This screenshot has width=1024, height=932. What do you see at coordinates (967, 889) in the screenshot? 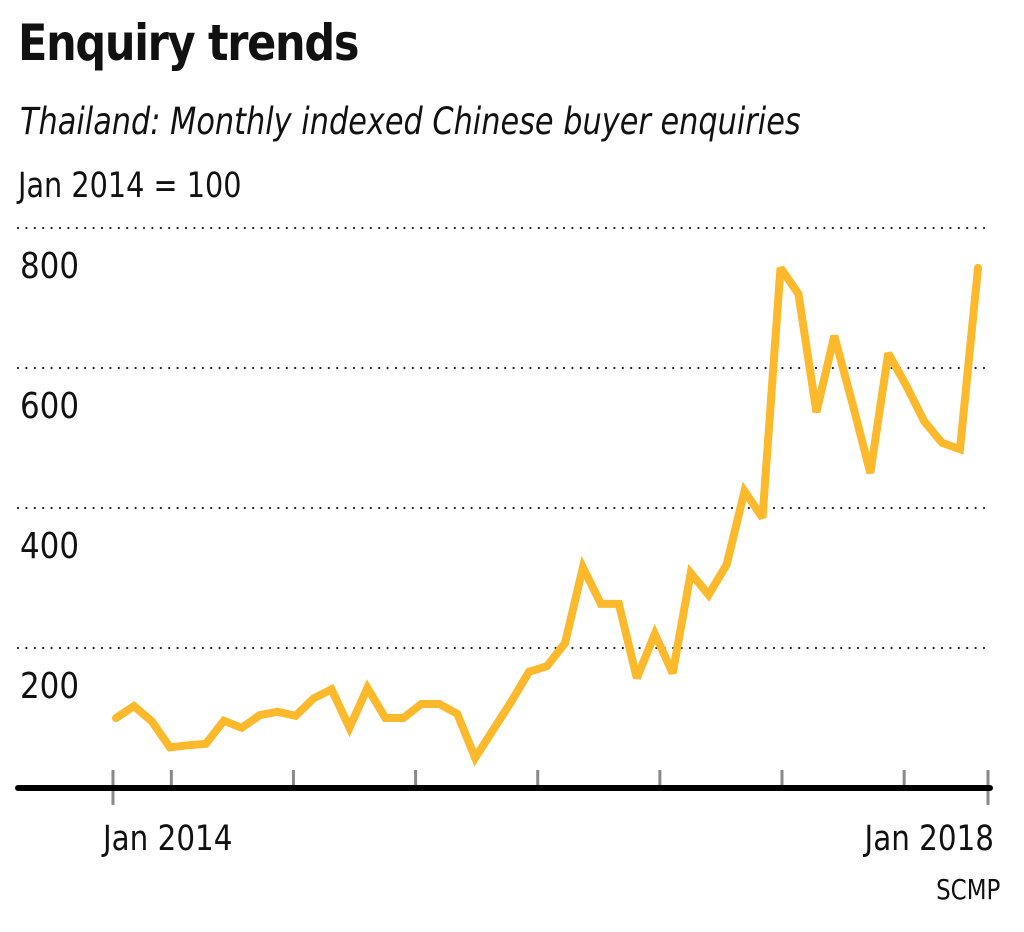
I see `source-credit: SCMP` at bounding box center [967, 889].